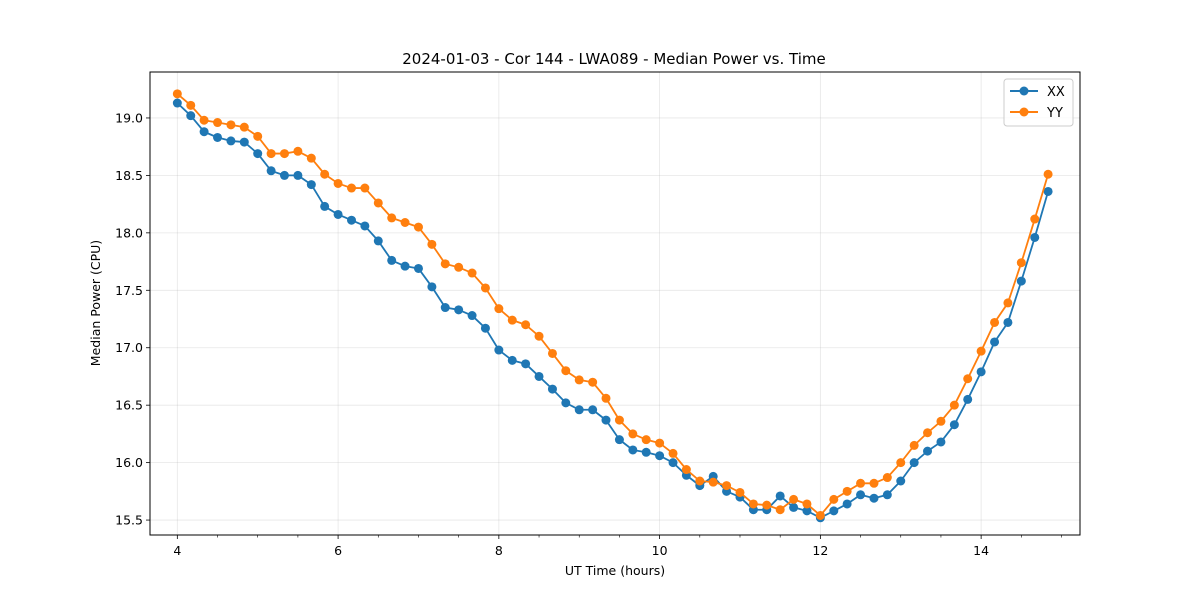 The width and height of the screenshot is (1200, 600). I want to click on x-axis-label: UT Time (hours), so click(615, 570).